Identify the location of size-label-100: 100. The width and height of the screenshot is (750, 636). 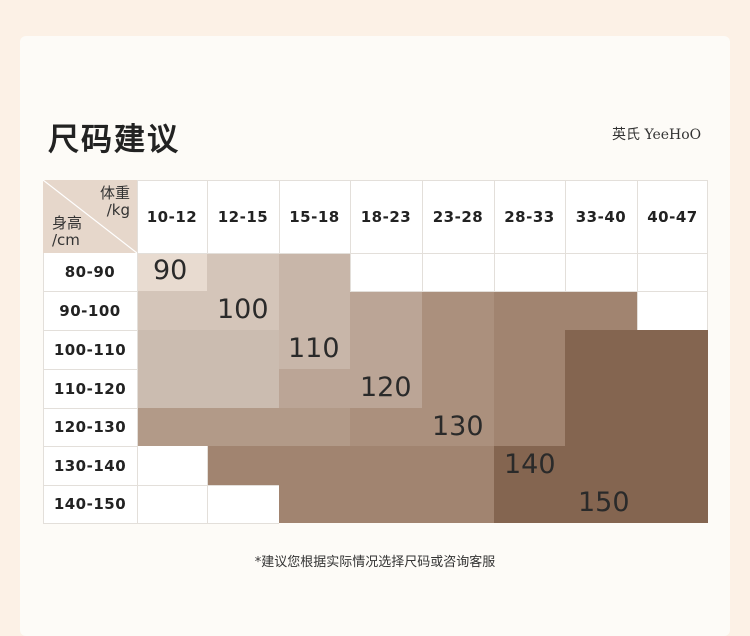
(243, 309).